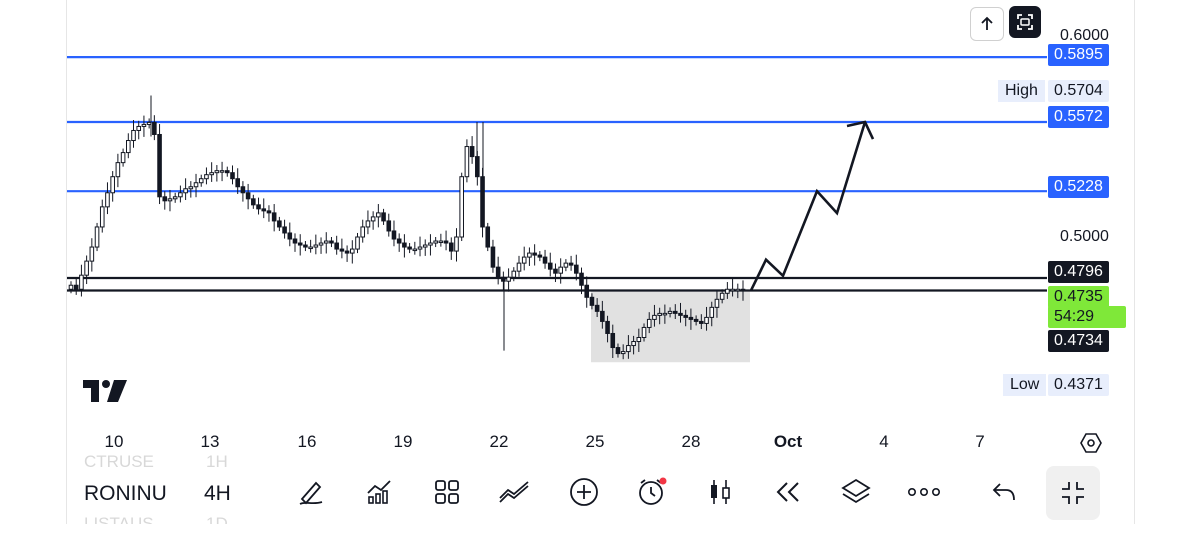  Describe the element at coordinates (403, 441) in the screenshot. I see `x-tick-19: 19` at that location.